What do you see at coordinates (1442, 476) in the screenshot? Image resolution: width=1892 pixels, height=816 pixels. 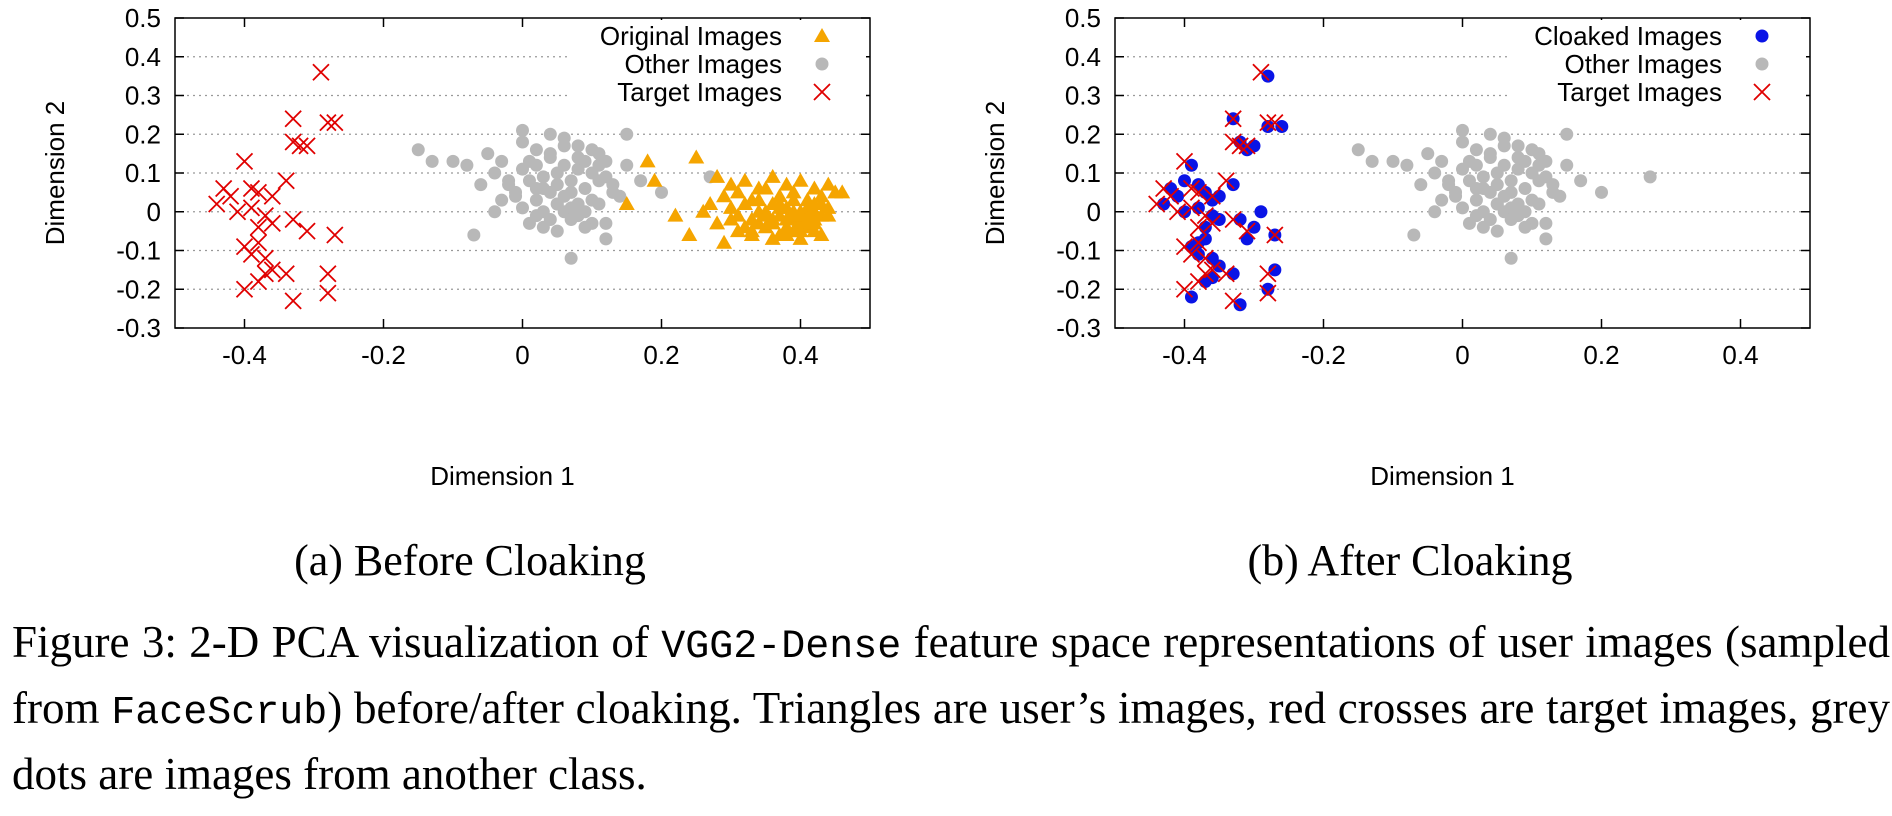 I see `x-axis-label: Dimension 1` at bounding box center [1442, 476].